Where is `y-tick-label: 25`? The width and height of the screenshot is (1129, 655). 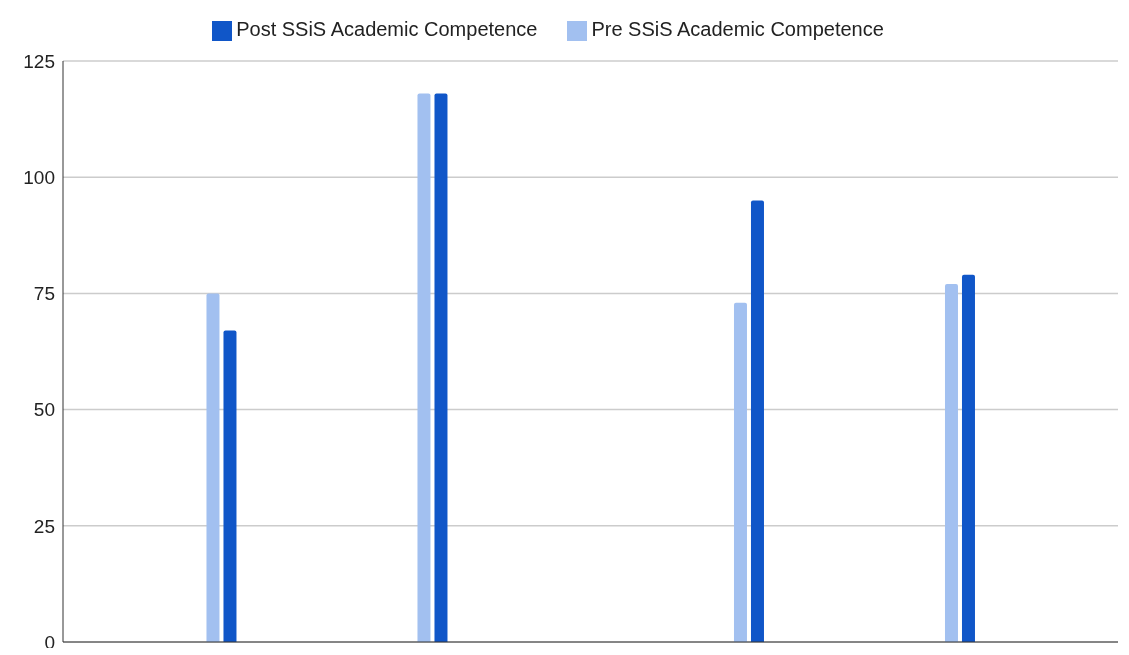
y-tick-label: 25 is located at coordinates (44, 526).